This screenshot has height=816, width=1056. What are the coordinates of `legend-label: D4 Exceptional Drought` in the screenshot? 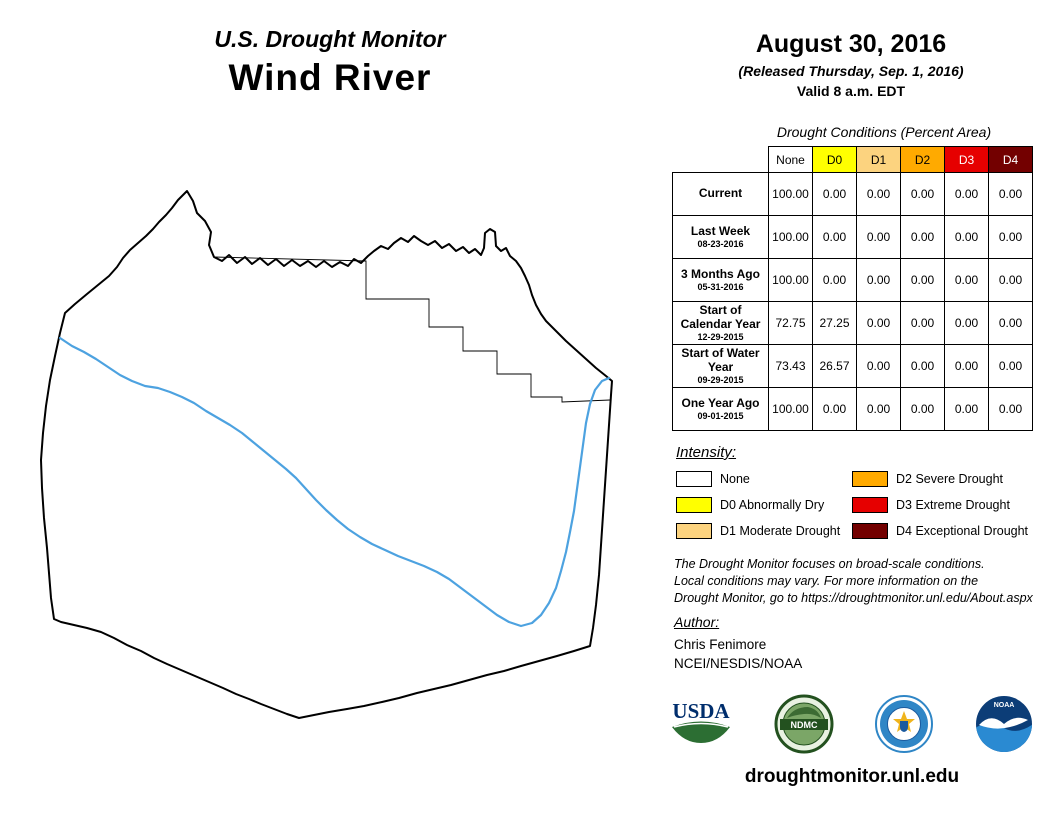 It's located at (962, 530).